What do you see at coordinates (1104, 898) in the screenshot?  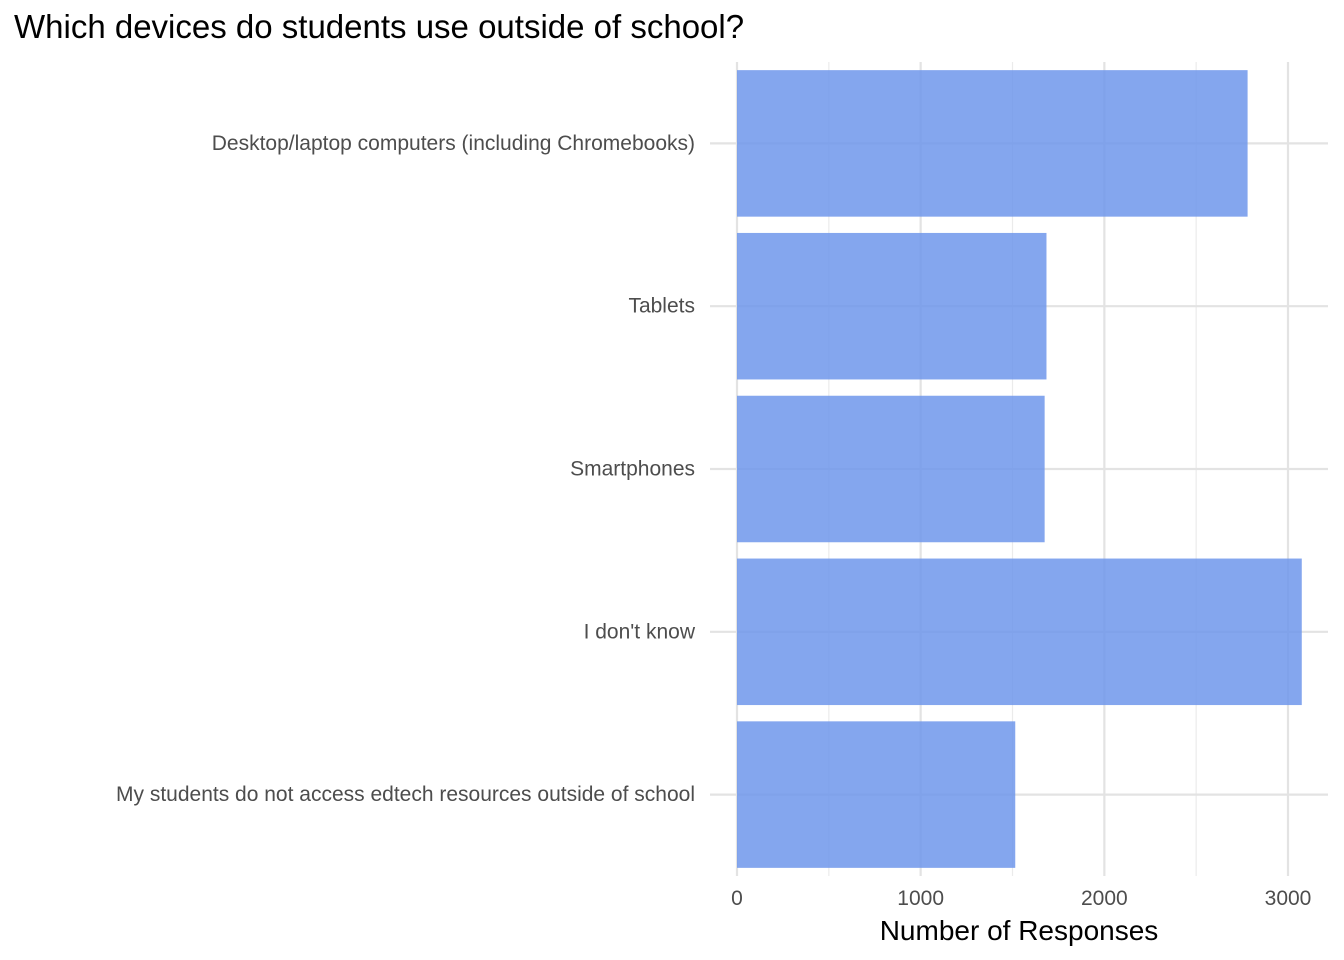 I see `x-tick-label: 2000` at bounding box center [1104, 898].